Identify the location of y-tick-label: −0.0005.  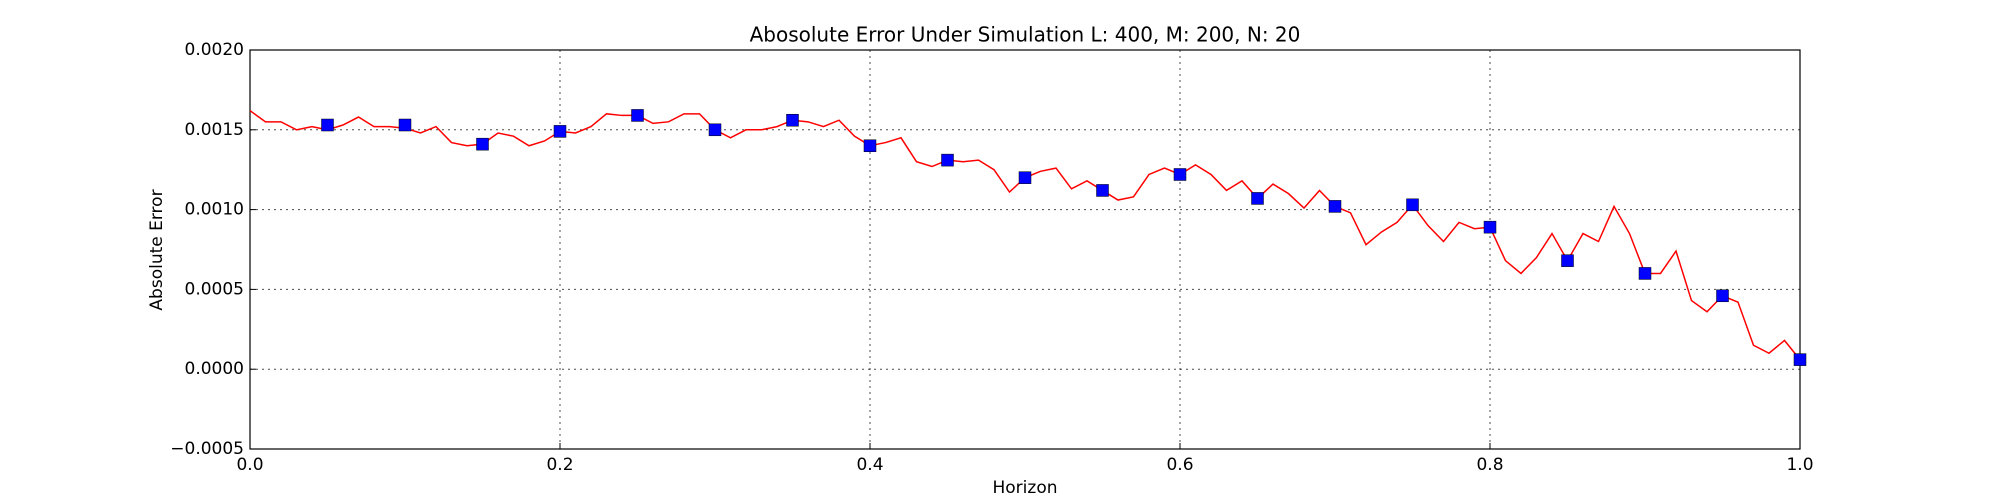
(207, 449).